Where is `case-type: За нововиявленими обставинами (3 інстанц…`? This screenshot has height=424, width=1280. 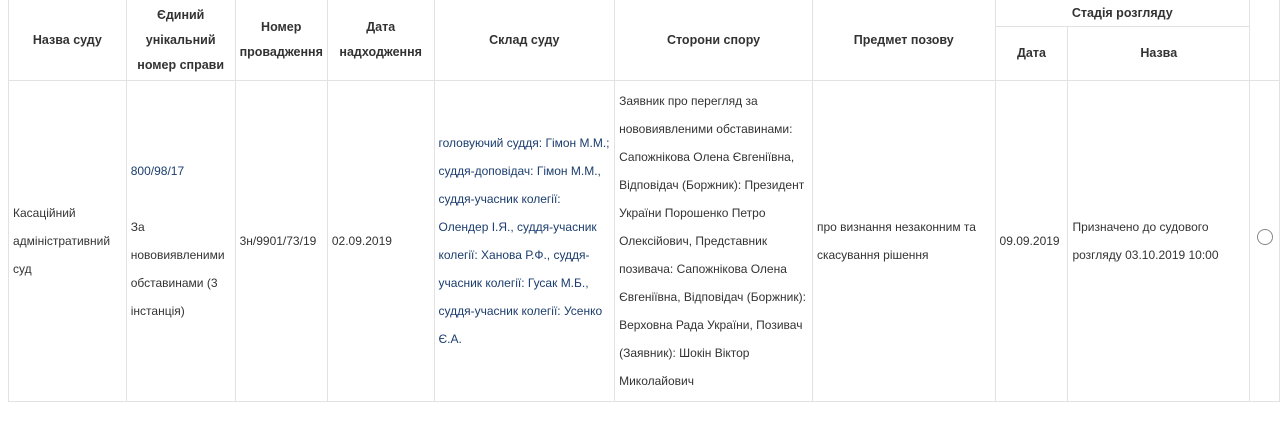 case-type: За нововиявленими обставинами (3 інстанц… is located at coordinates (177, 269).